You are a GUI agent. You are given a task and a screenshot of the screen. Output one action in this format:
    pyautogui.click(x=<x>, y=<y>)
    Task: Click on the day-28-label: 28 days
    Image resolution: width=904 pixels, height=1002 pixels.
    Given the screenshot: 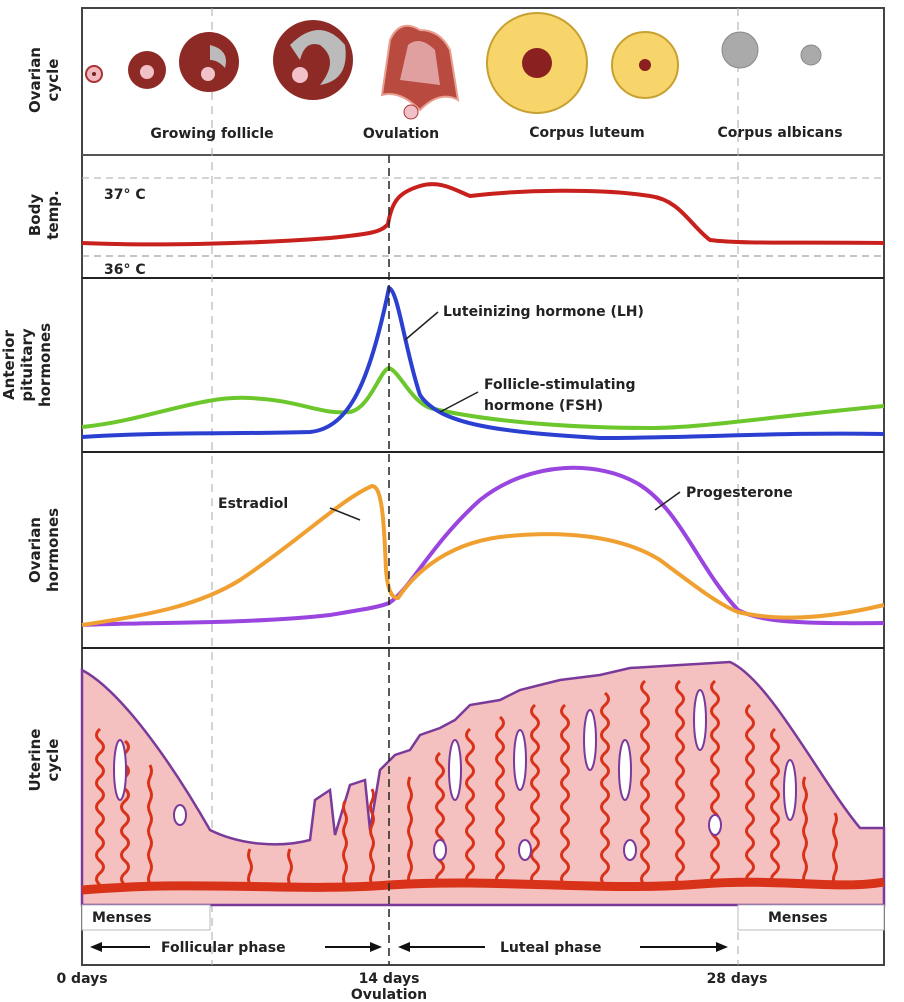 What is the action you would take?
    pyautogui.click(x=737, y=979)
    